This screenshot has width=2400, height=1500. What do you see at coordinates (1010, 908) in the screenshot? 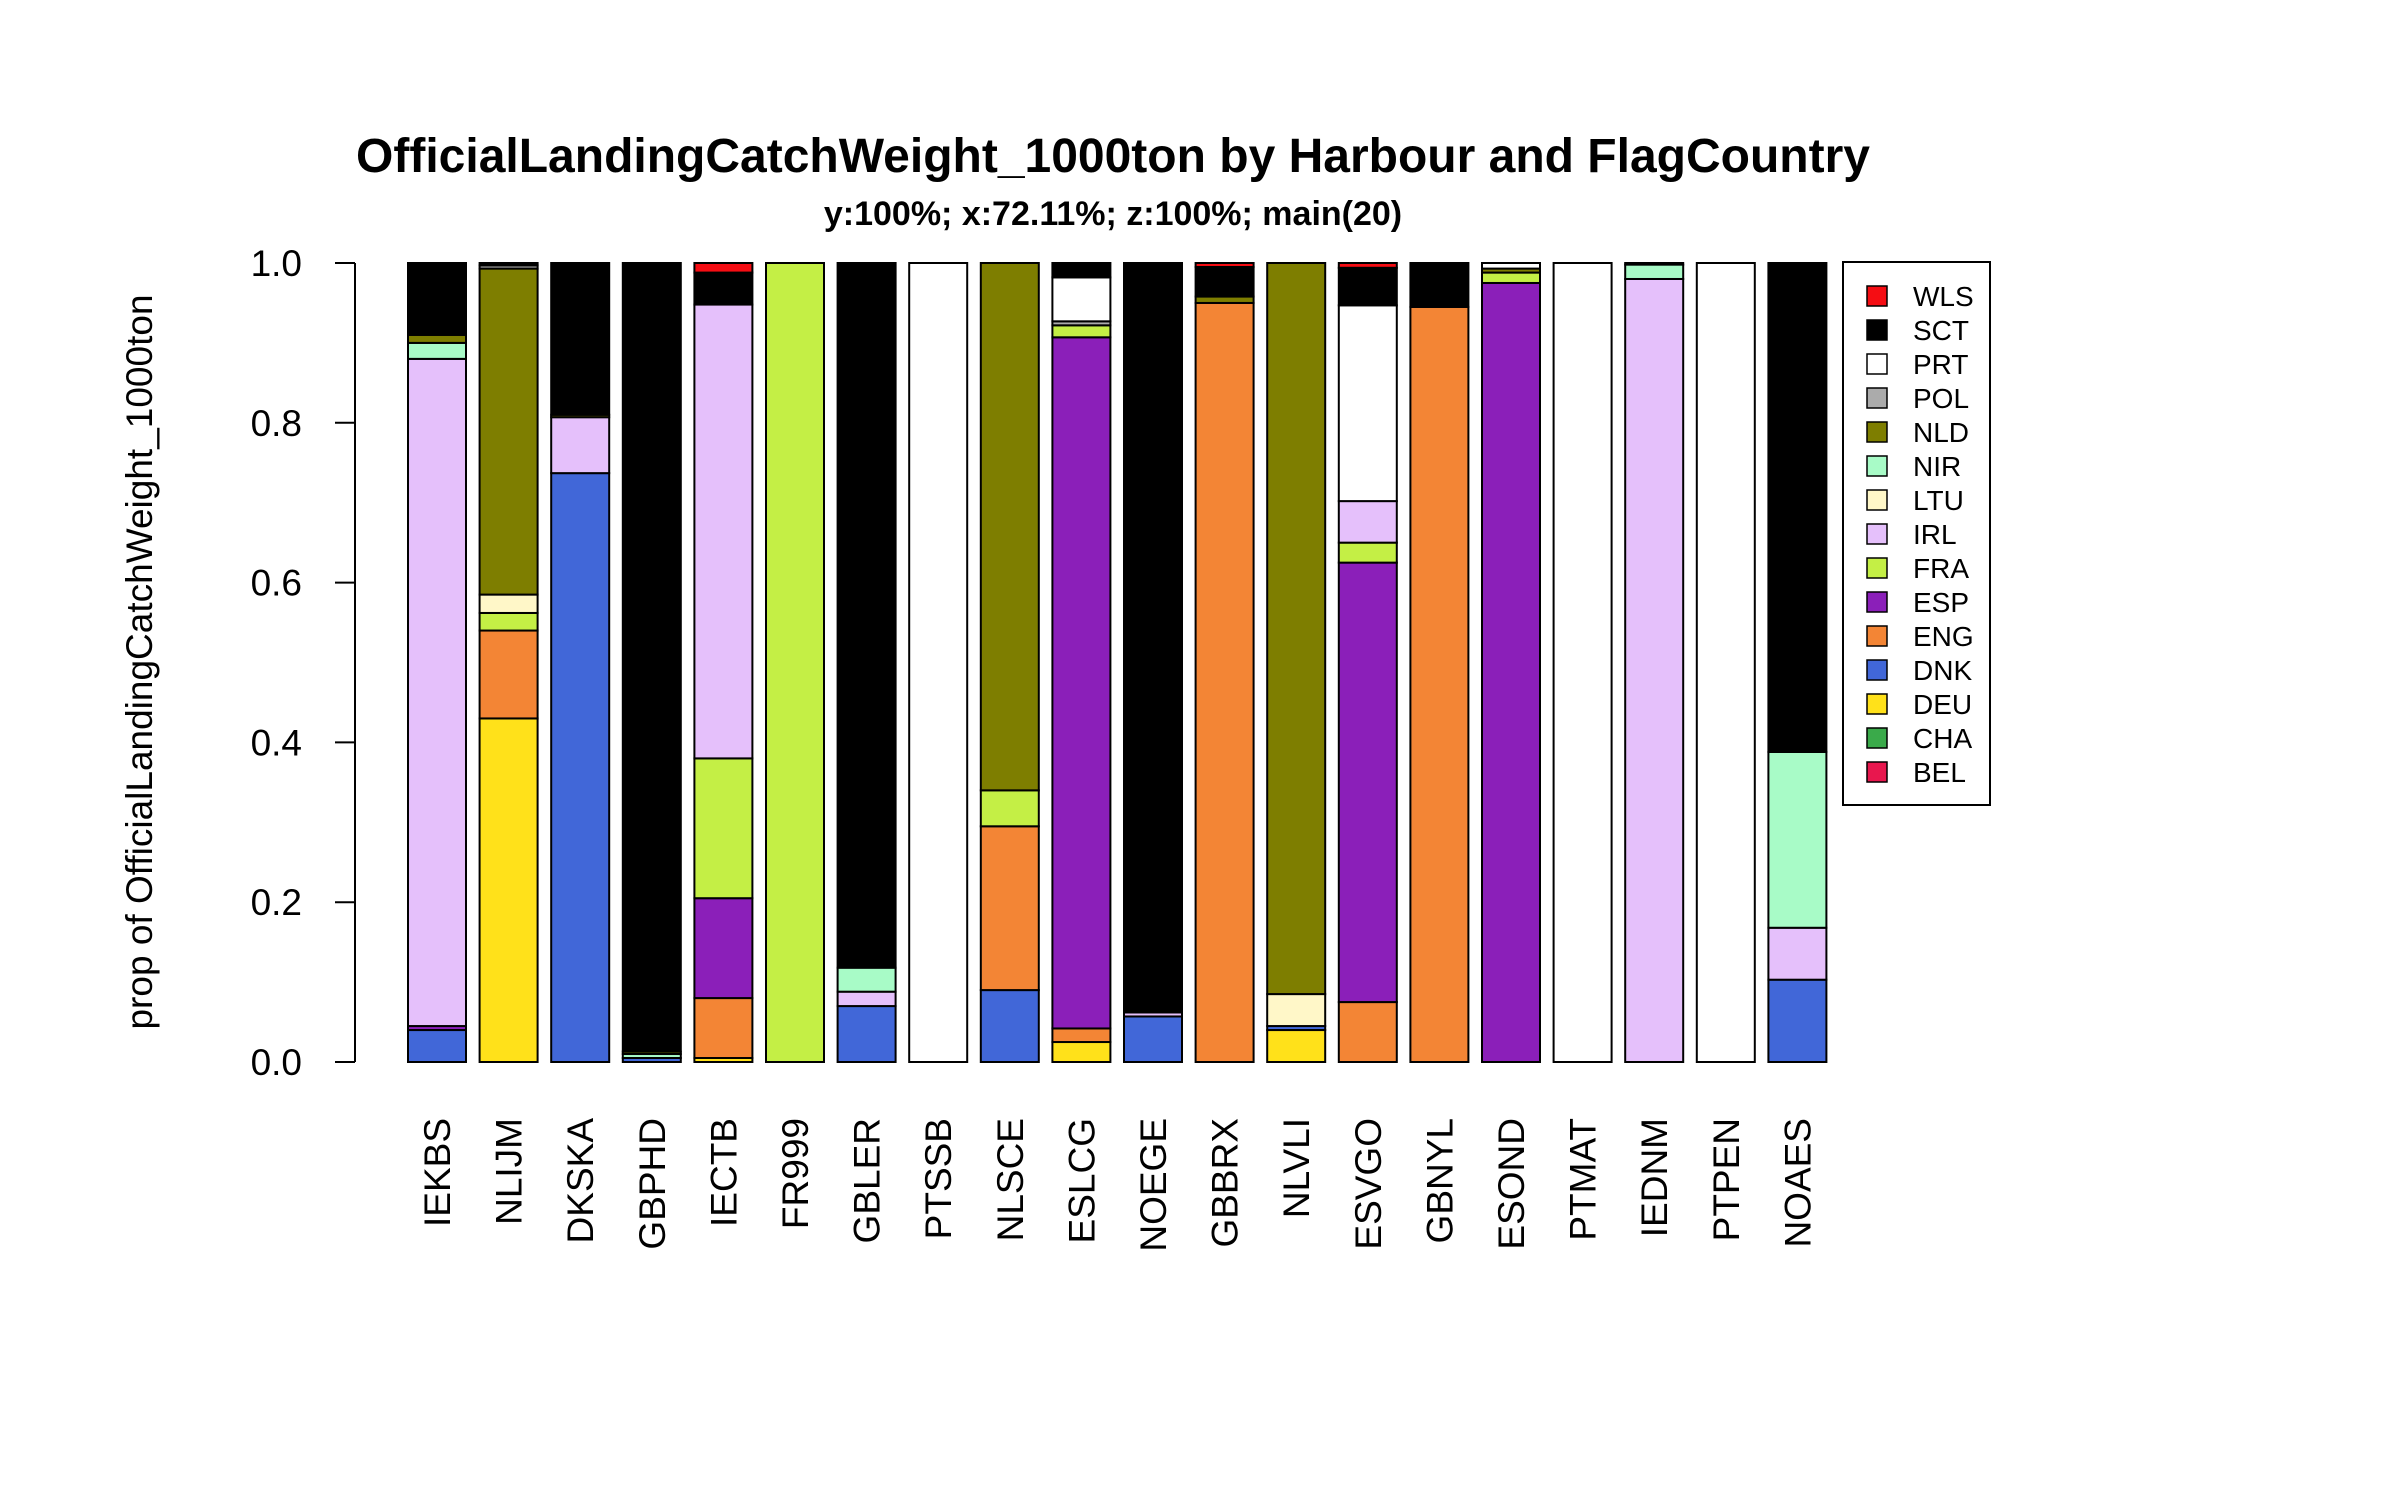
I see `bar-segment-NLSCE-ENG` at bounding box center [1010, 908].